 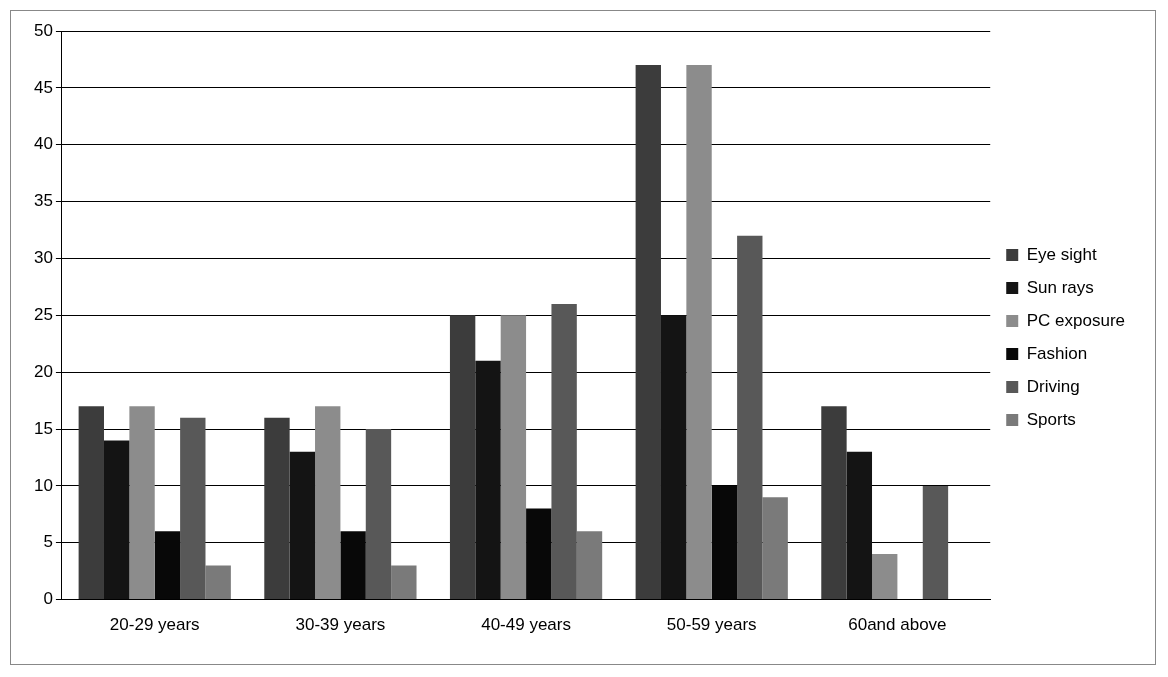 I want to click on legend-label: Fashion, so click(x=1057, y=353).